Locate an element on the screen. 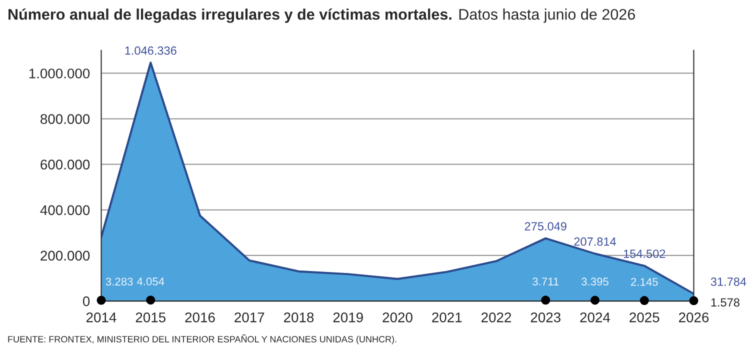 The height and width of the screenshot is (348, 750). data-label: 3.711 is located at coordinates (545, 282).